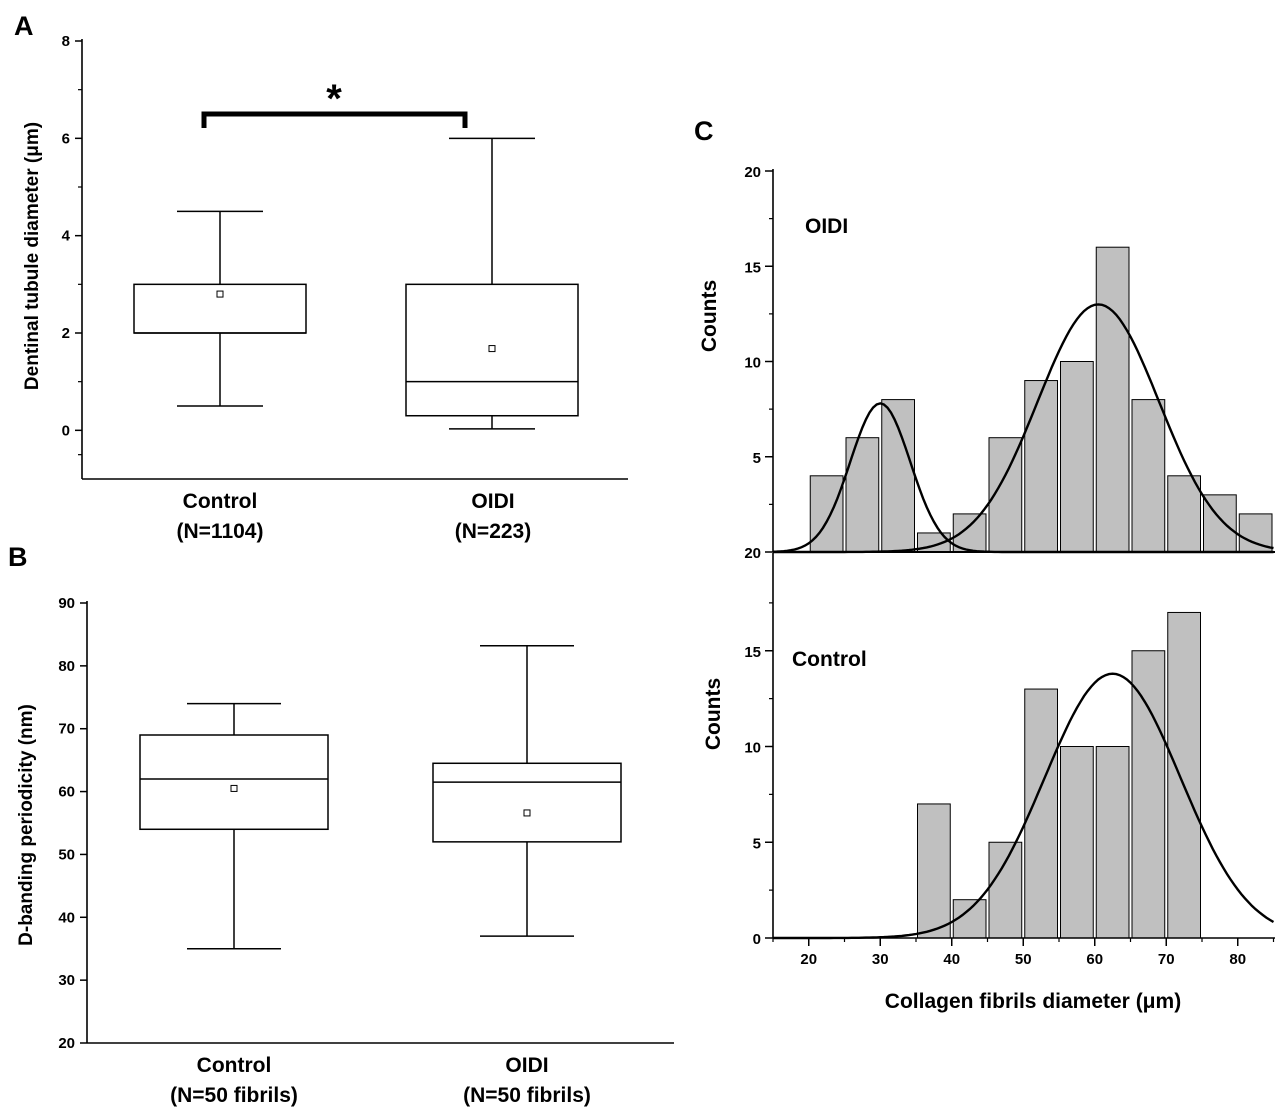 The image size is (1275, 1111). Describe the element at coordinates (66, 854) in the screenshot. I see `panel-b-y-tick-label: 50` at that location.